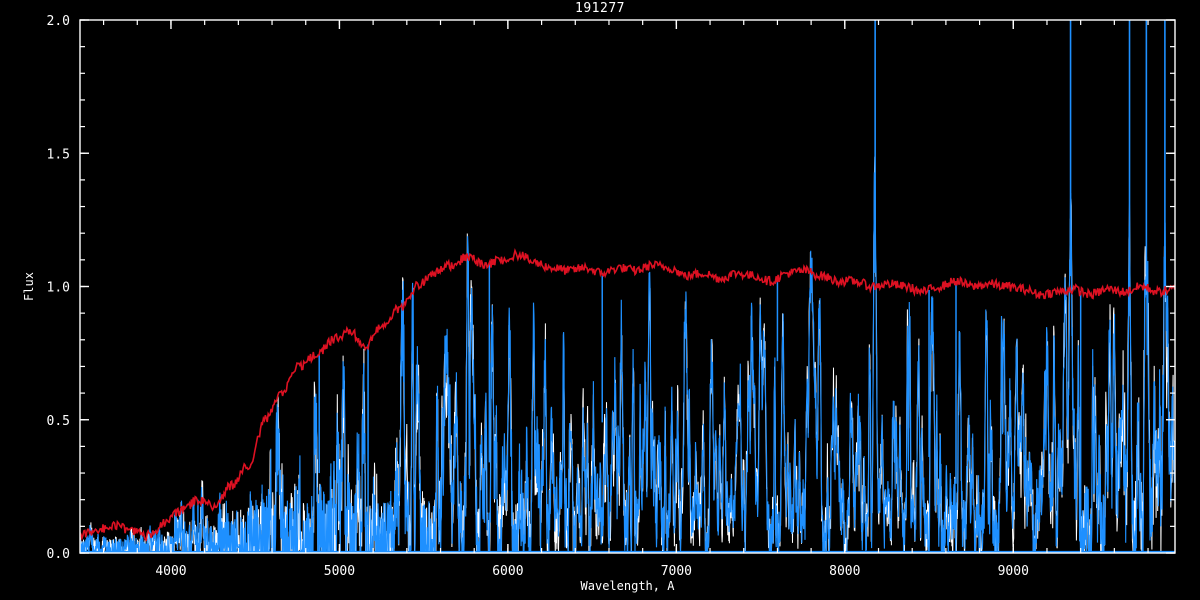 Image resolution: width=1200 pixels, height=600 pixels. I want to click on y-tick-label: 1.0, so click(58, 288).